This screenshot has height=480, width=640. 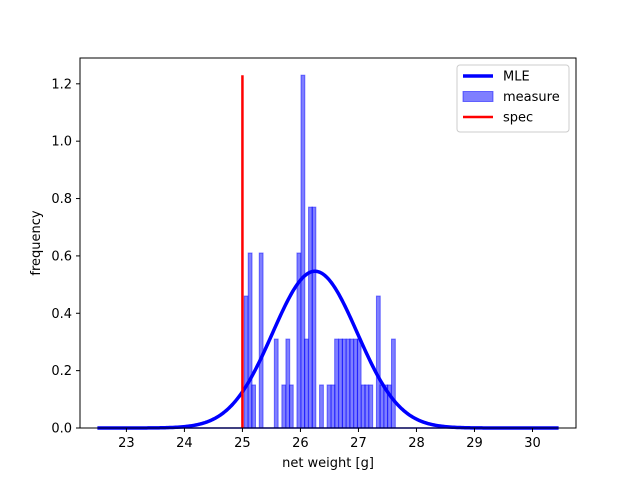 I want to click on y-tick-label: 0.8, so click(x=61, y=199).